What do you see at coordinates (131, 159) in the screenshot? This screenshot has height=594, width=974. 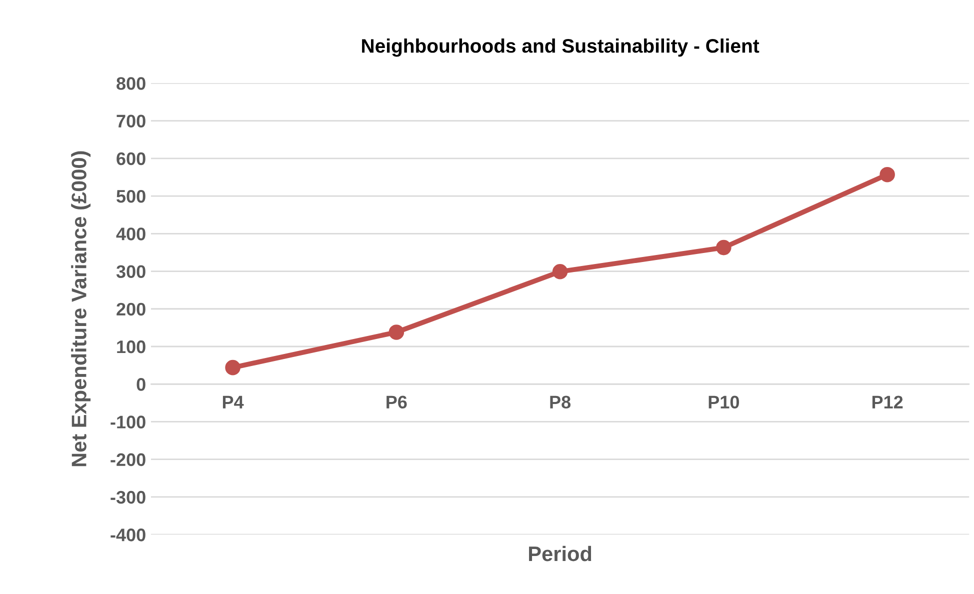 I see `y-tick-label: 600` at bounding box center [131, 159].